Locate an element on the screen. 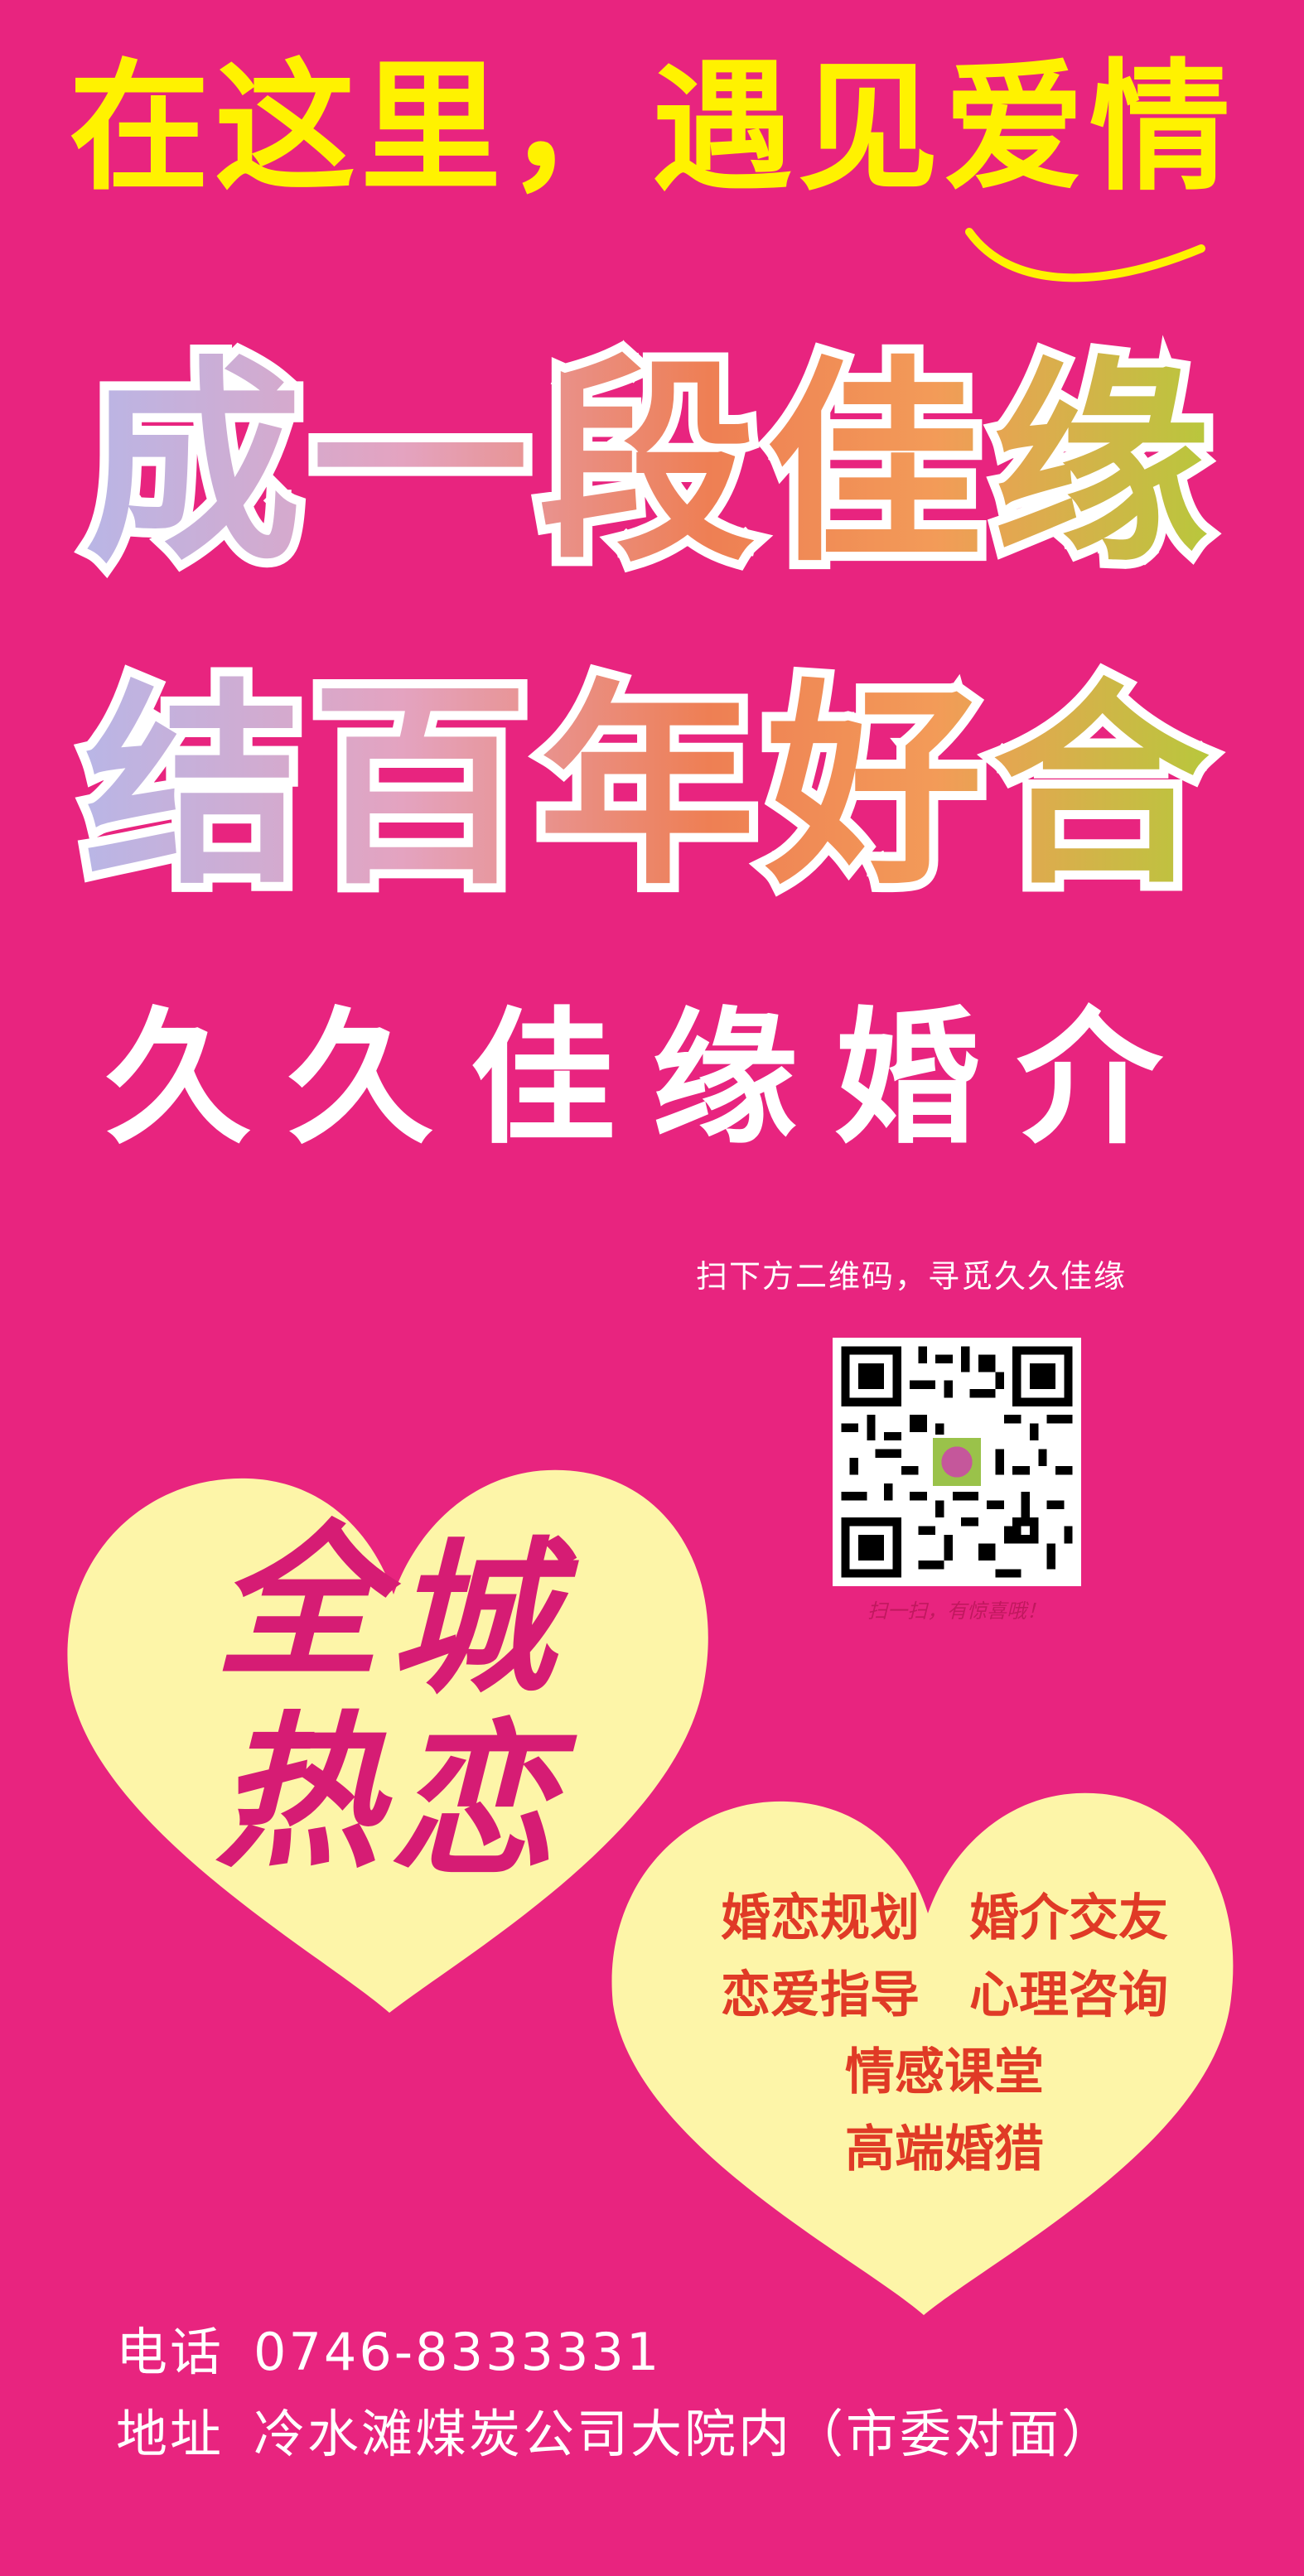 This screenshot has width=1304, height=2576. services-row-2: 恋爱指导 心理咨询 is located at coordinates (944, 1996).